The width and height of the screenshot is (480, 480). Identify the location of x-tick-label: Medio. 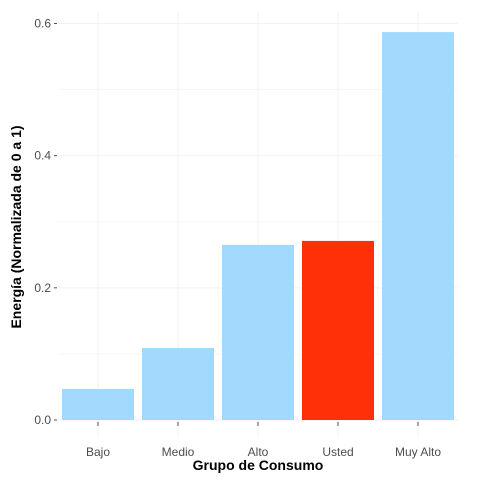
(178, 452).